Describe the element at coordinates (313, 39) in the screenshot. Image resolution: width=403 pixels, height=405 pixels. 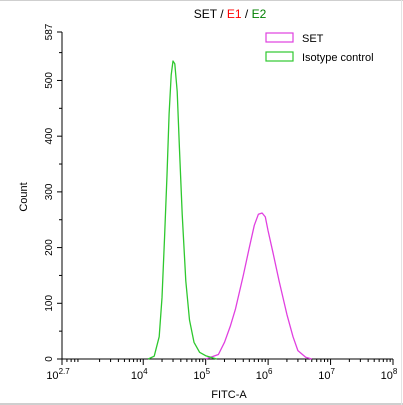
I see `legend-label: SET` at that location.